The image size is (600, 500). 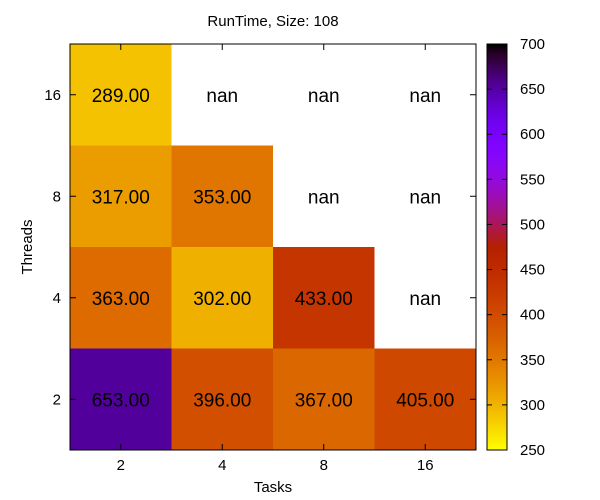 I want to click on colorbar-tick-label: 650, so click(x=532, y=89).